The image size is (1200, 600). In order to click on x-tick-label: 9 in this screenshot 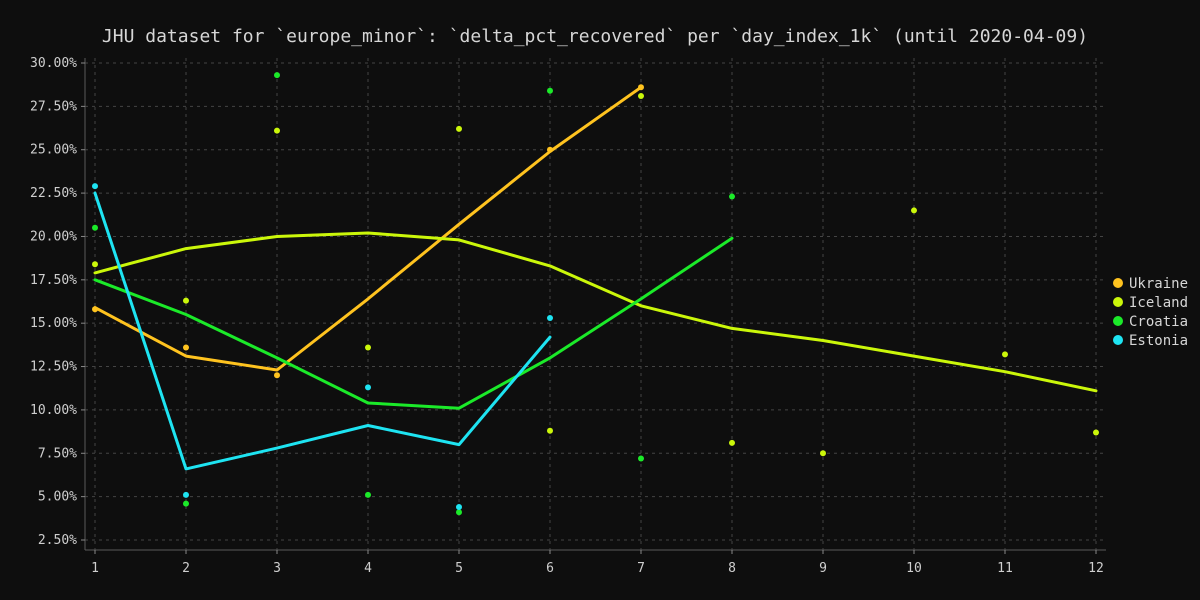, I will do `click(823, 568)`.